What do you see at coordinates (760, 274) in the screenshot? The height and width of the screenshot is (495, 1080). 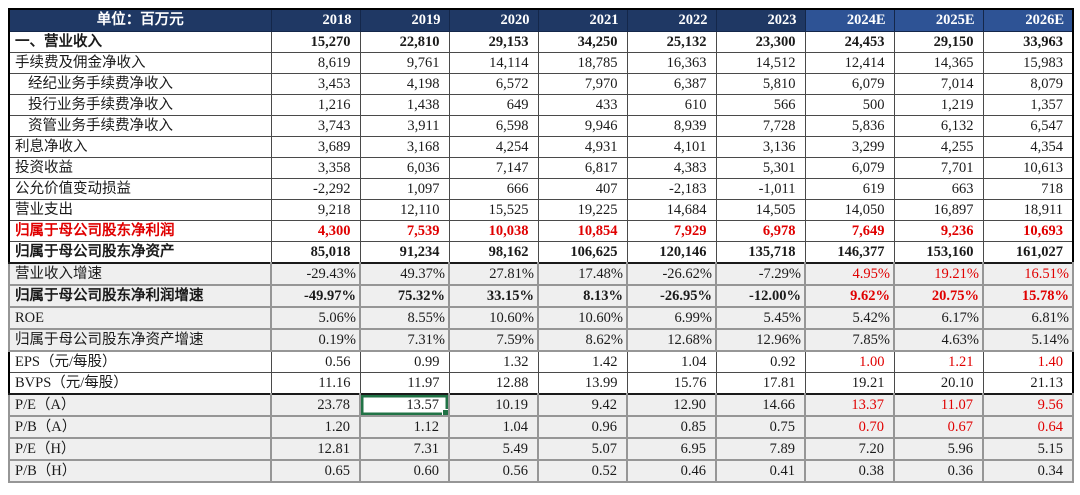 I see `cell-2023: -7.29%` at bounding box center [760, 274].